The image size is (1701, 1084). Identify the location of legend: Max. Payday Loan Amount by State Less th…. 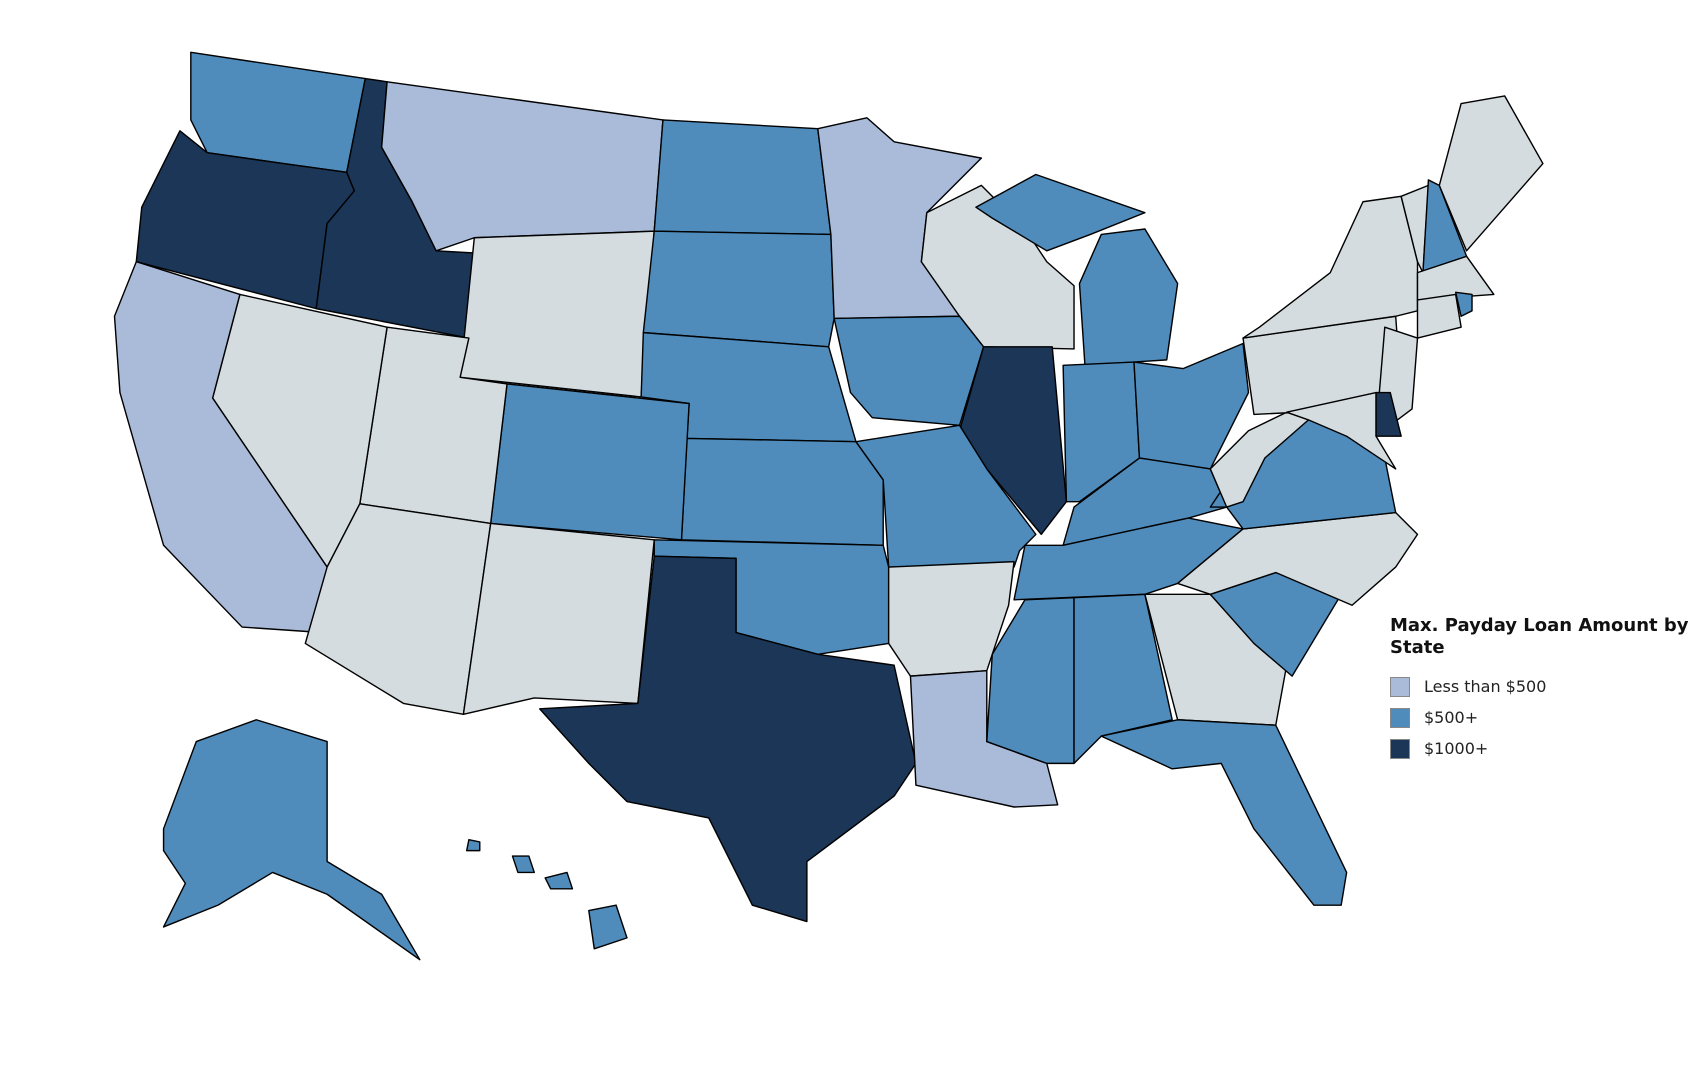
(1540, 689).